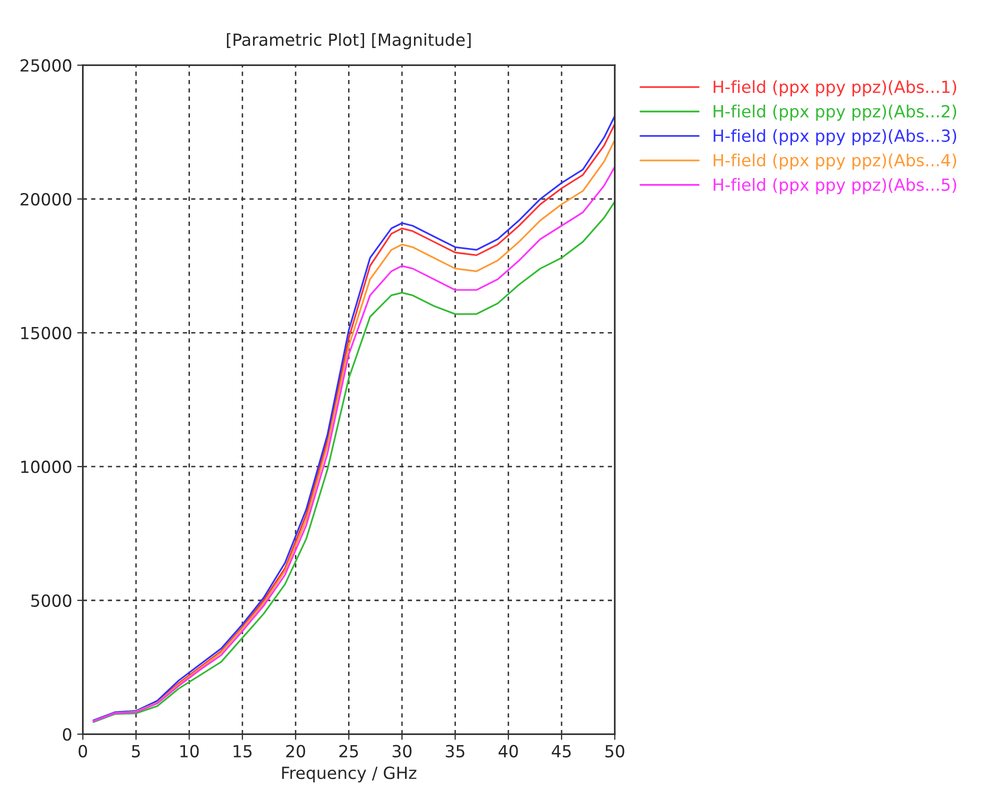 The image size is (998, 805). I want to click on x-tick-label: 40, so click(508, 751).